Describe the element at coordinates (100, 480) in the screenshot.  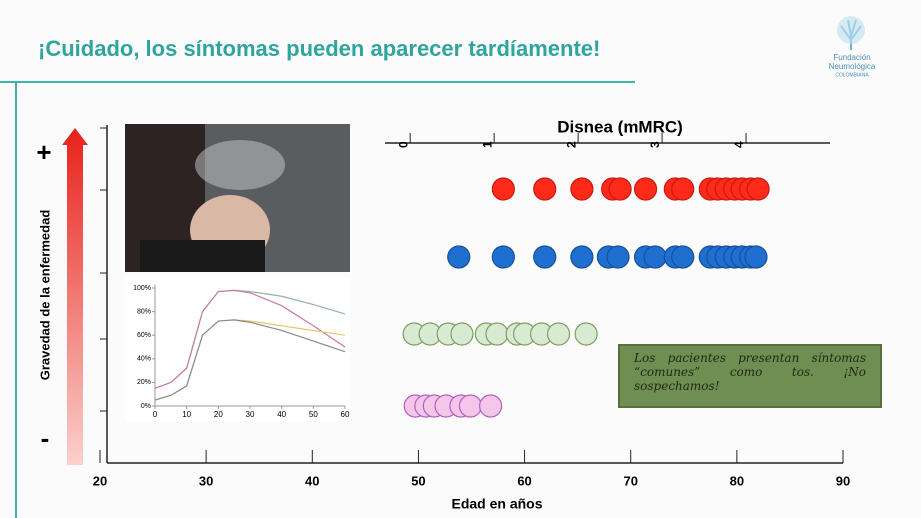
I see `x-tick-label: 20` at that location.